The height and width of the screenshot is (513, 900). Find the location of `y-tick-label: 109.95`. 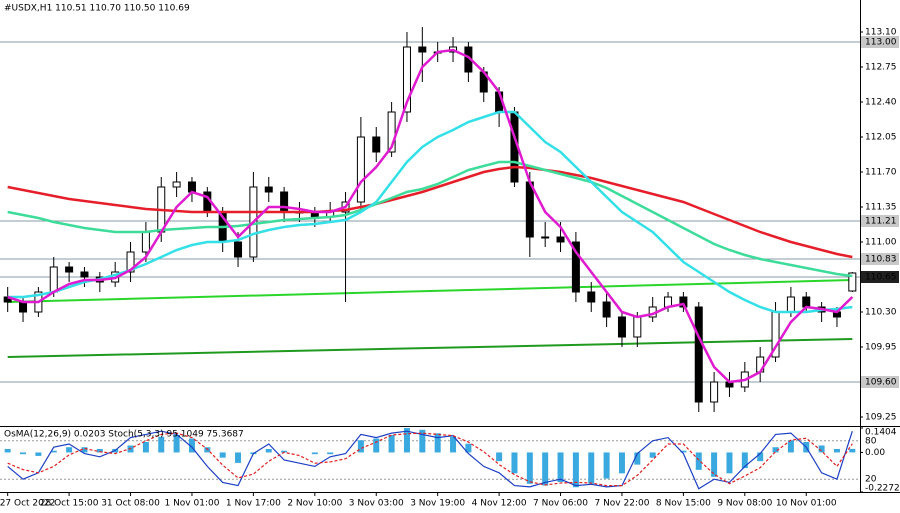

y-tick-label: 109.95 is located at coordinates (881, 348).